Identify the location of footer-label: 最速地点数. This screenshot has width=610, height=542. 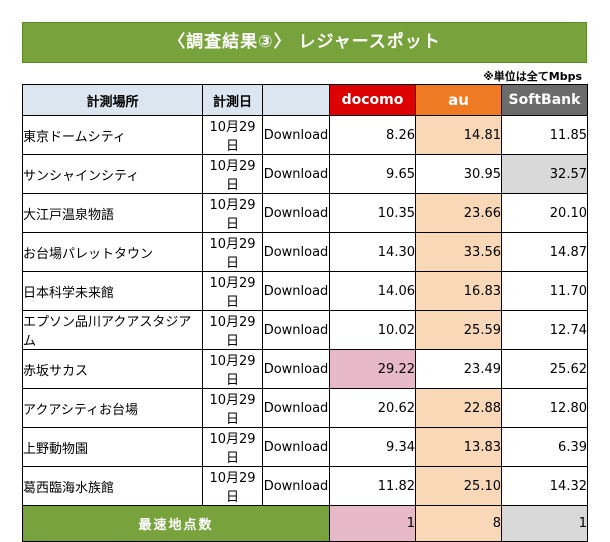
(176, 523).